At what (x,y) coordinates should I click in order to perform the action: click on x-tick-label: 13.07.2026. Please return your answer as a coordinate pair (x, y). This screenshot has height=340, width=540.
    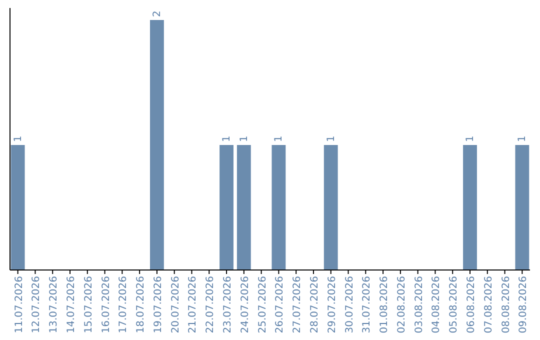
    Looking at the image, I should click on (54, 305).